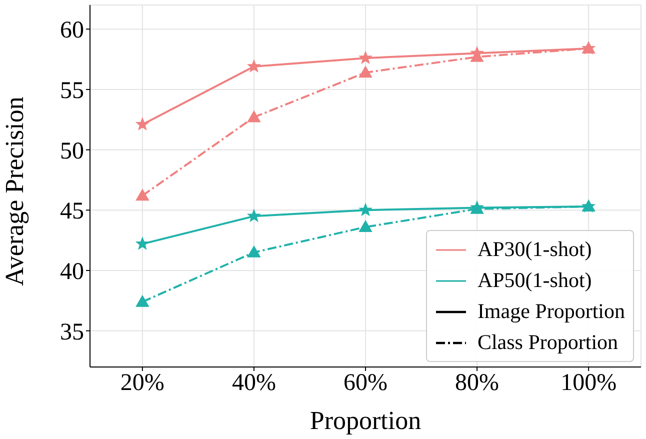  Describe the element at coordinates (72, 91) in the screenshot. I see `y-tick-label: 55` at that location.